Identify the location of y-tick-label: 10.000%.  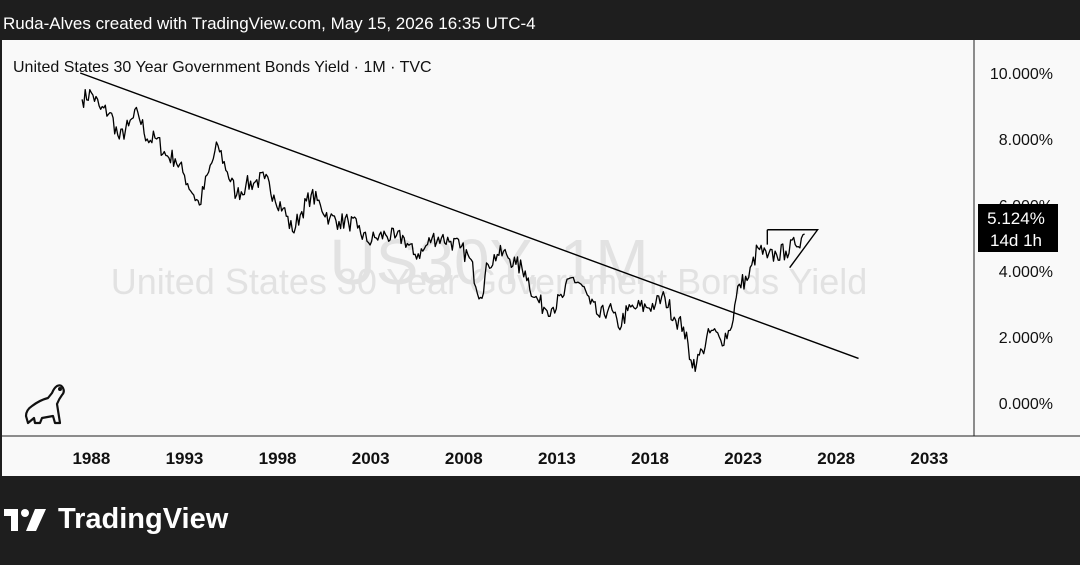
(1021, 74).